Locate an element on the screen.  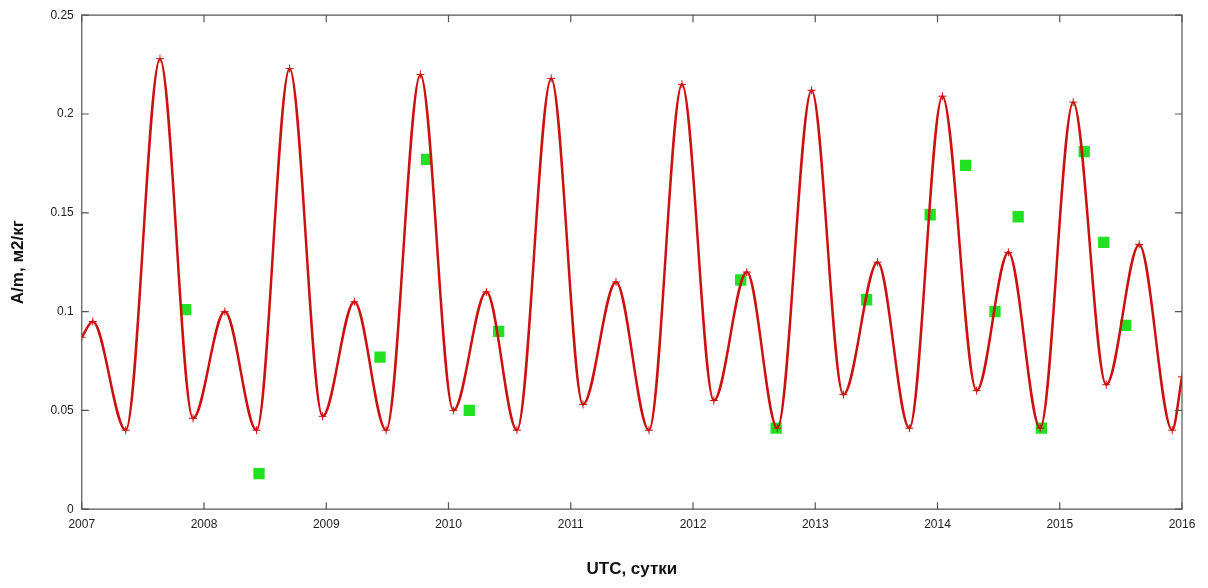
x-tick-label: 2012 is located at coordinates (693, 523).